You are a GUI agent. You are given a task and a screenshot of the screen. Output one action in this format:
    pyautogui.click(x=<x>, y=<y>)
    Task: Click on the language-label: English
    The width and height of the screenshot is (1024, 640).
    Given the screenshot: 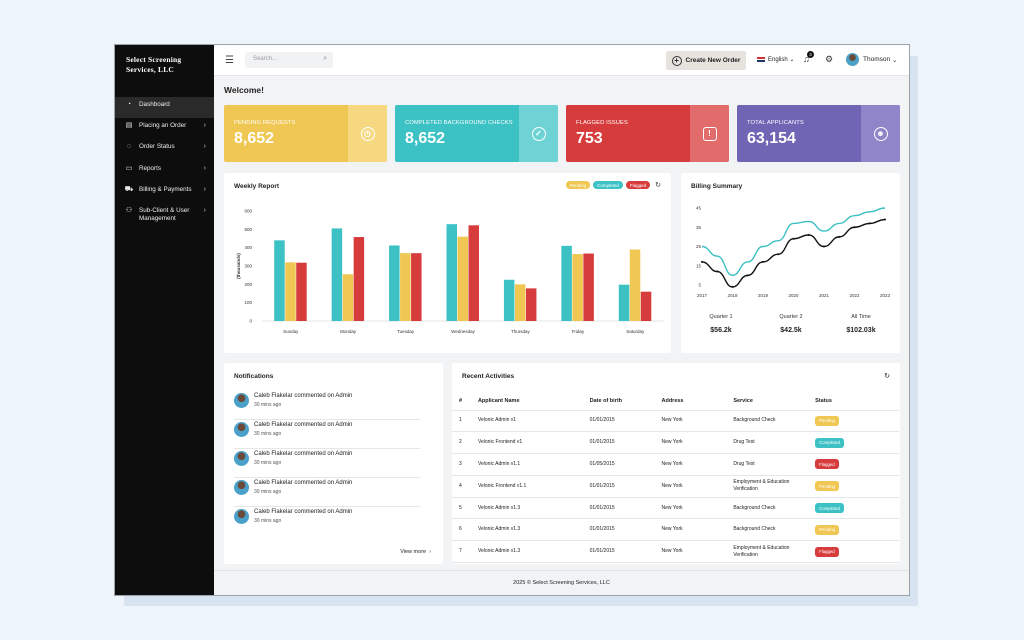 What is the action you would take?
    pyautogui.click(x=778, y=59)
    